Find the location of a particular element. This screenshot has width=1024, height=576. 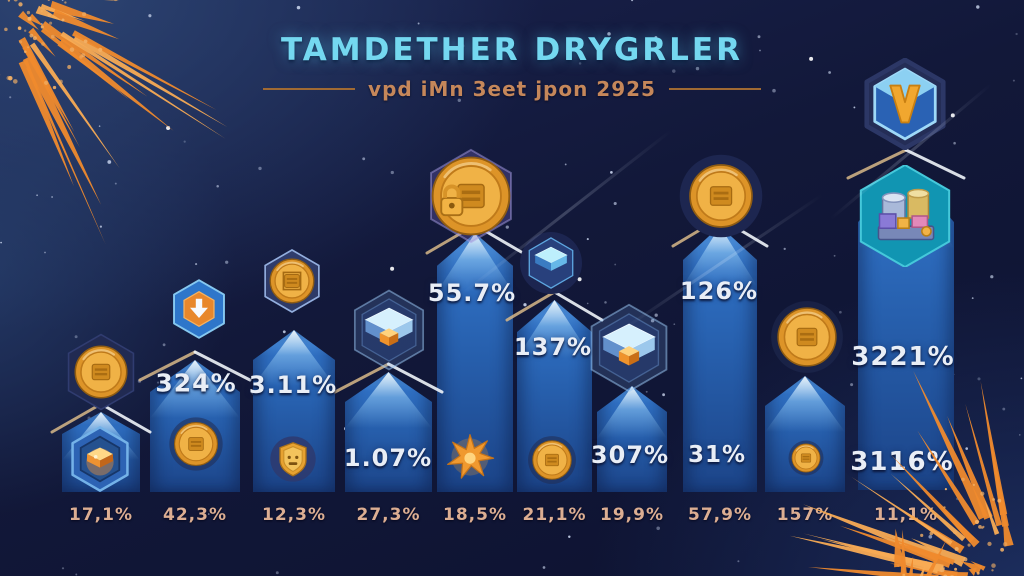

bar-value-label: 31% is located at coordinates (717, 455).